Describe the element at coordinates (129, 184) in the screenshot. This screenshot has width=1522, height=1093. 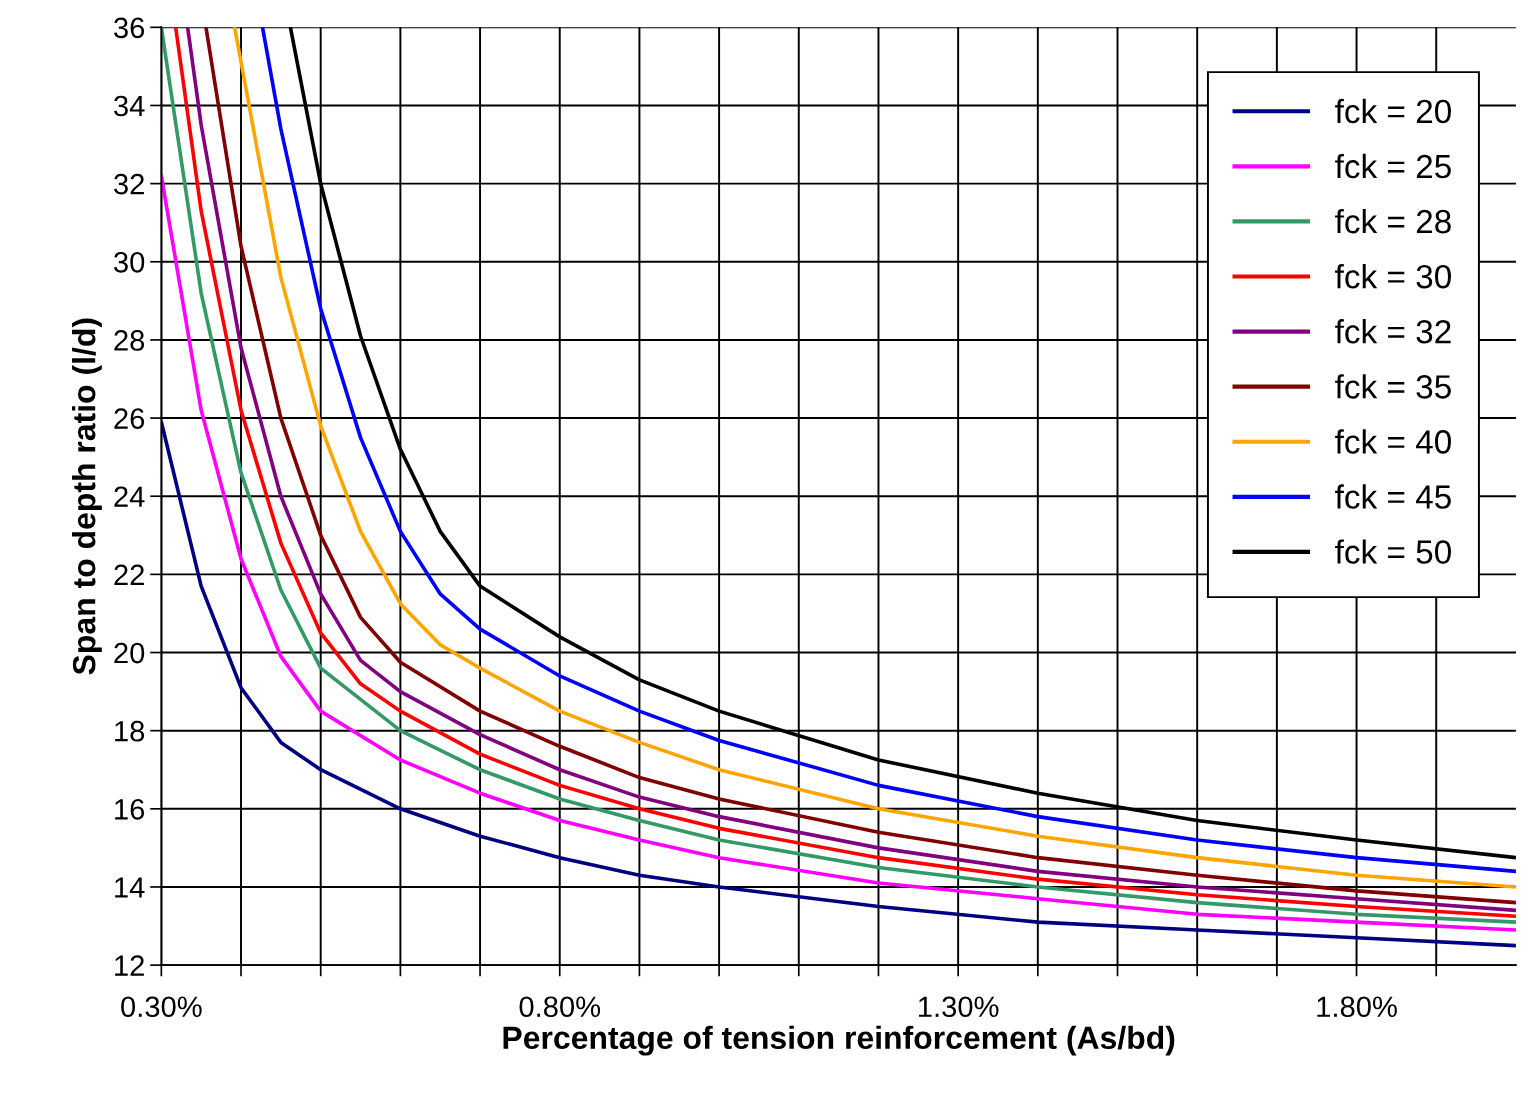
I see `y-tick-label: 32` at that location.